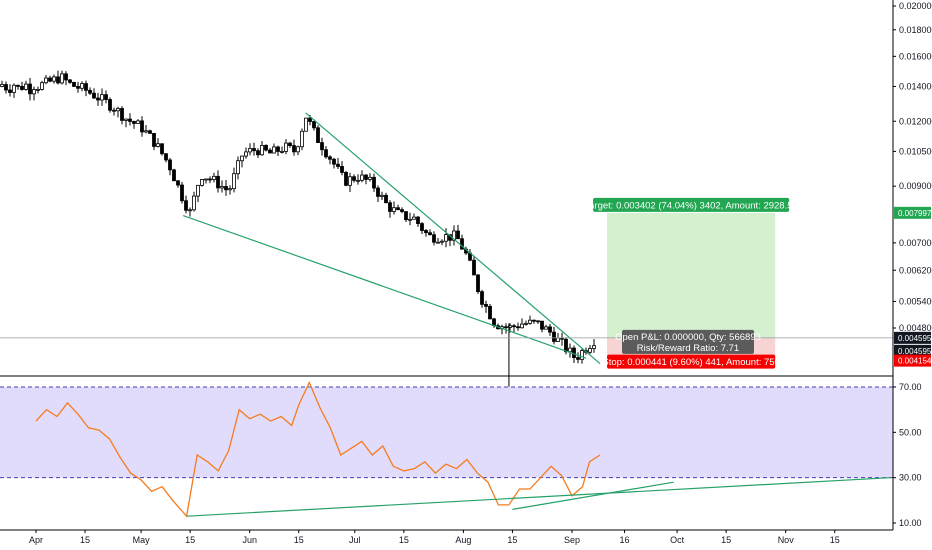  Describe the element at coordinates (142, 540) in the screenshot. I see `time-tick-label: May` at that location.